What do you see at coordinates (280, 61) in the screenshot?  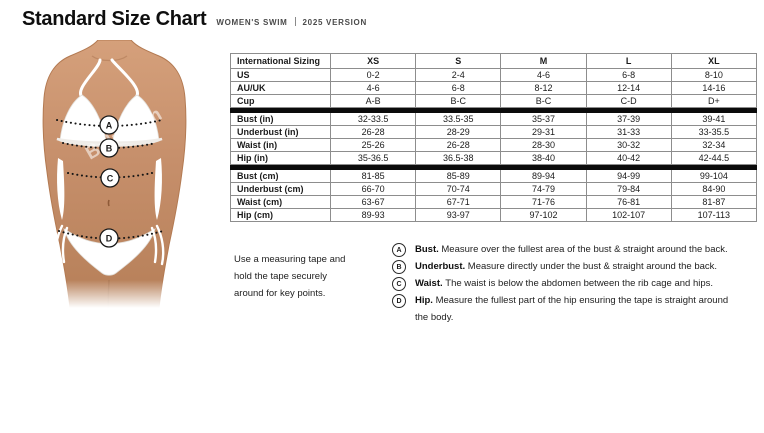 I see `header-cell-label: International Sizing` at bounding box center [280, 61].